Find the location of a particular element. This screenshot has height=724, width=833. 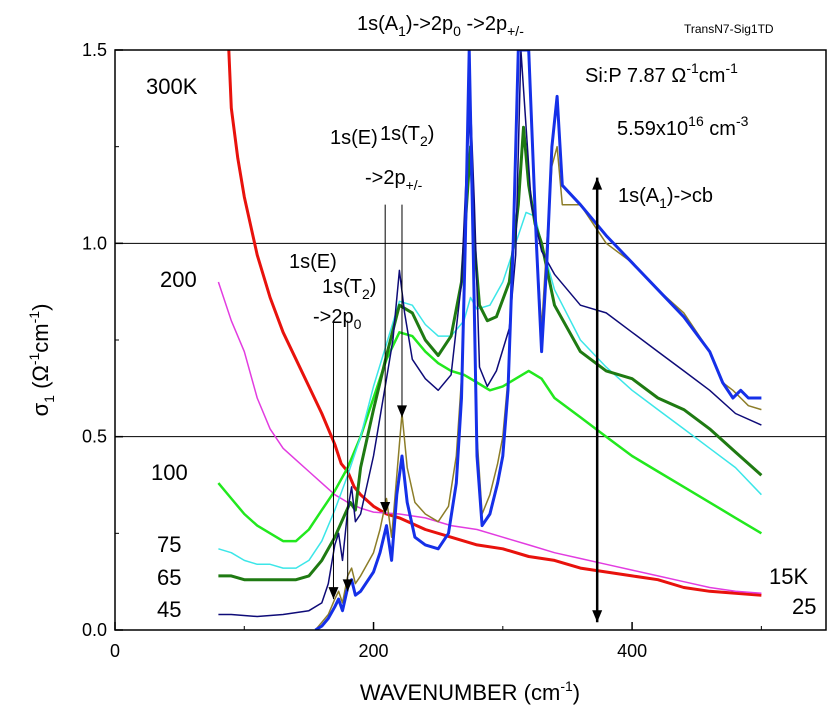

annotation-1sA1-2p0: 1s(A1)->2p0 ->2p+/- is located at coordinates (440, 26).